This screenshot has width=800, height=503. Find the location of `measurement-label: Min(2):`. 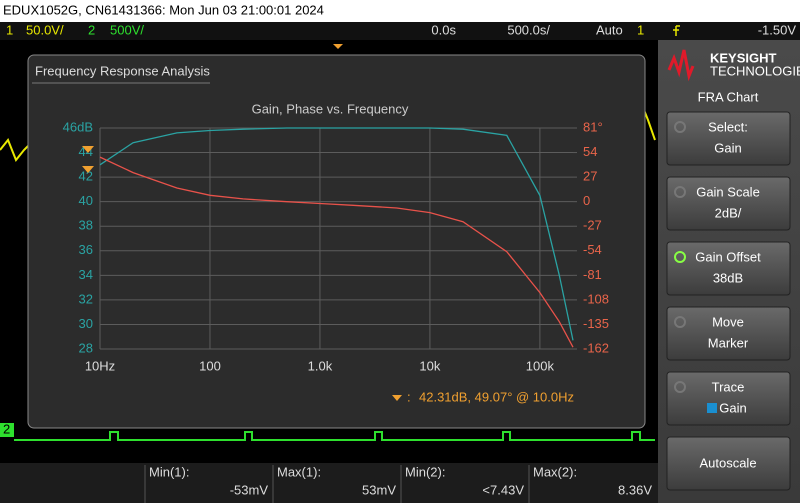

measurement-label: Min(2): is located at coordinates (425, 471).